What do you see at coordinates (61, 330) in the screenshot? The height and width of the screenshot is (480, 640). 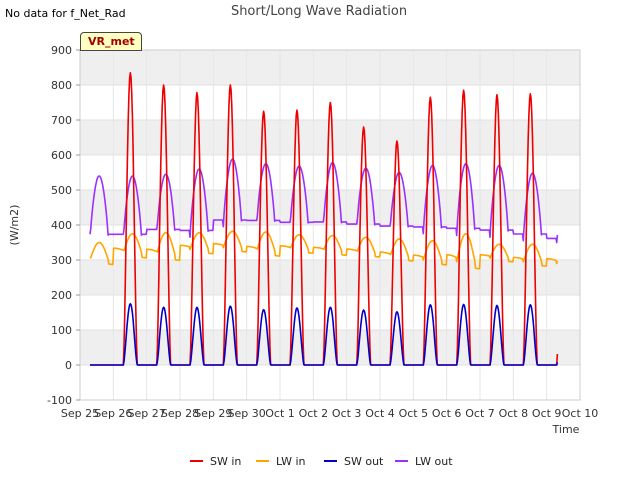 I see `y-tick-label: 100` at bounding box center [61, 330].